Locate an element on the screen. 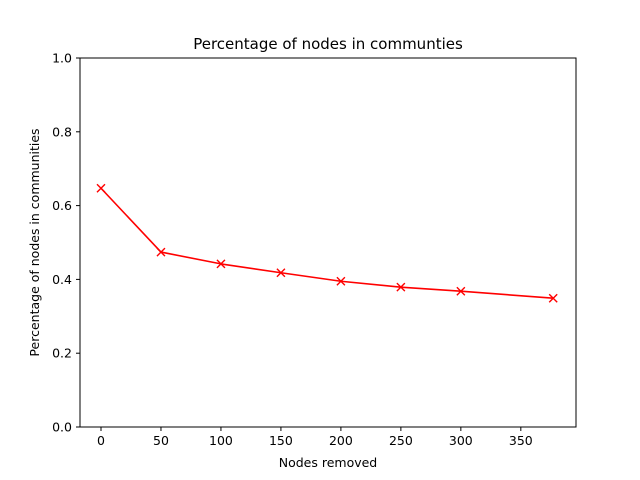 Image resolution: width=640 pixels, height=480 pixels. y-tick-label: 0.8 is located at coordinates (62, 131).